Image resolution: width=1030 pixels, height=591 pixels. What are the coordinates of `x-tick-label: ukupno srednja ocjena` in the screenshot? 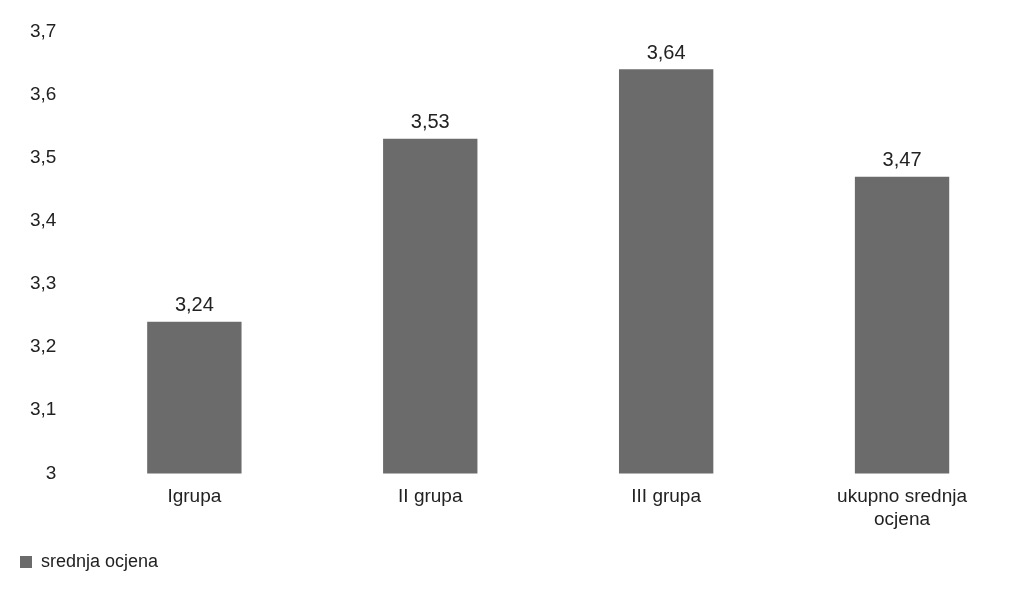 It's located at (902, 507).